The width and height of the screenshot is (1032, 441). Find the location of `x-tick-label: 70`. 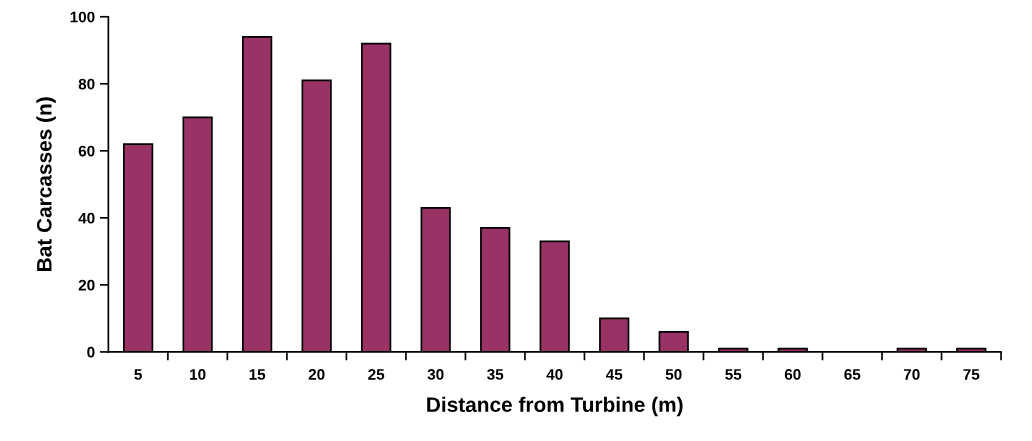

x-tick-label: 70 is located at coordinates (911, 374).